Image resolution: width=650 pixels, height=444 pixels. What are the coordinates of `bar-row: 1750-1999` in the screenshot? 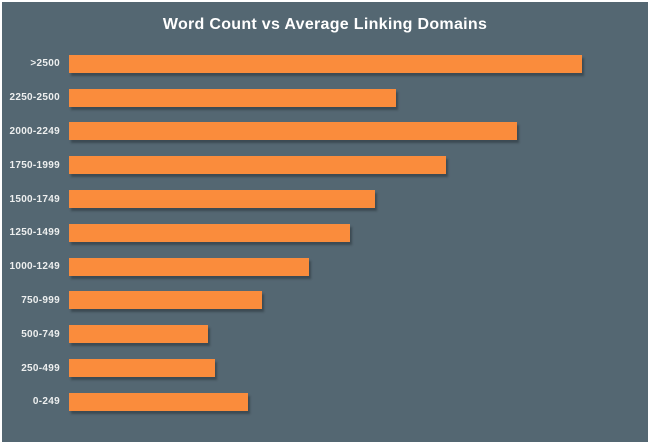 It's located at (325, 165).